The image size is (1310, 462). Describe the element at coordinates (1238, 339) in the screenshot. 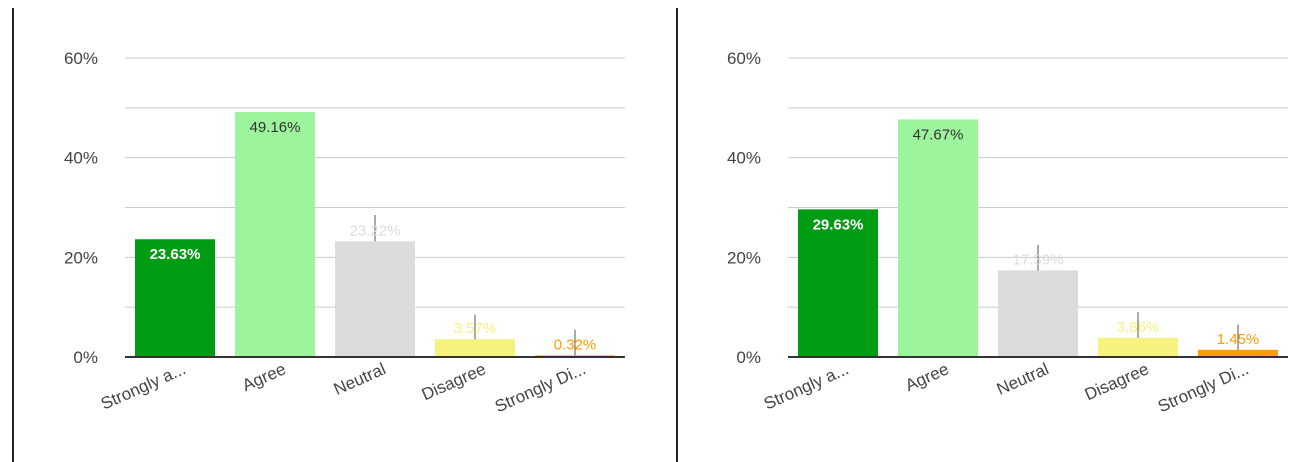

I see `data-label: 1.45%` at that location.